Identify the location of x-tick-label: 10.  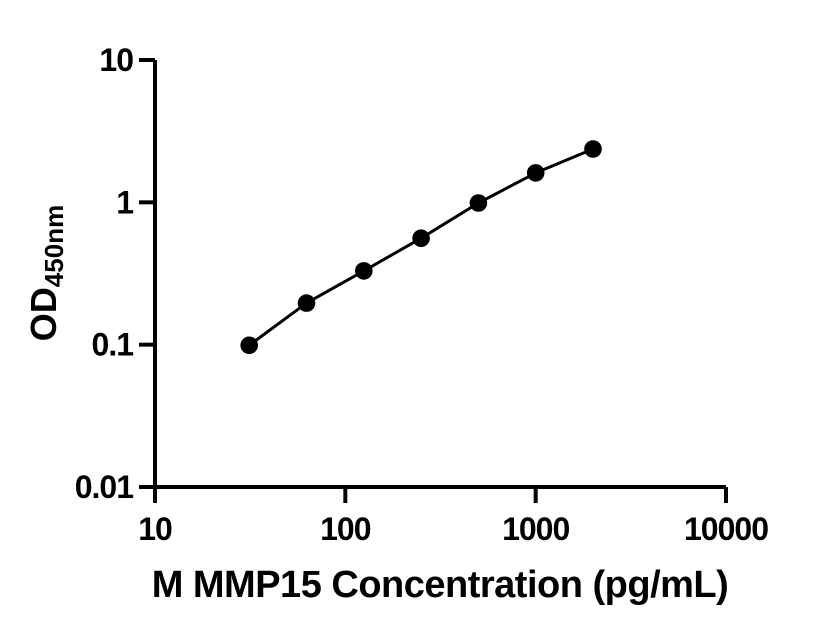
(155, 529).